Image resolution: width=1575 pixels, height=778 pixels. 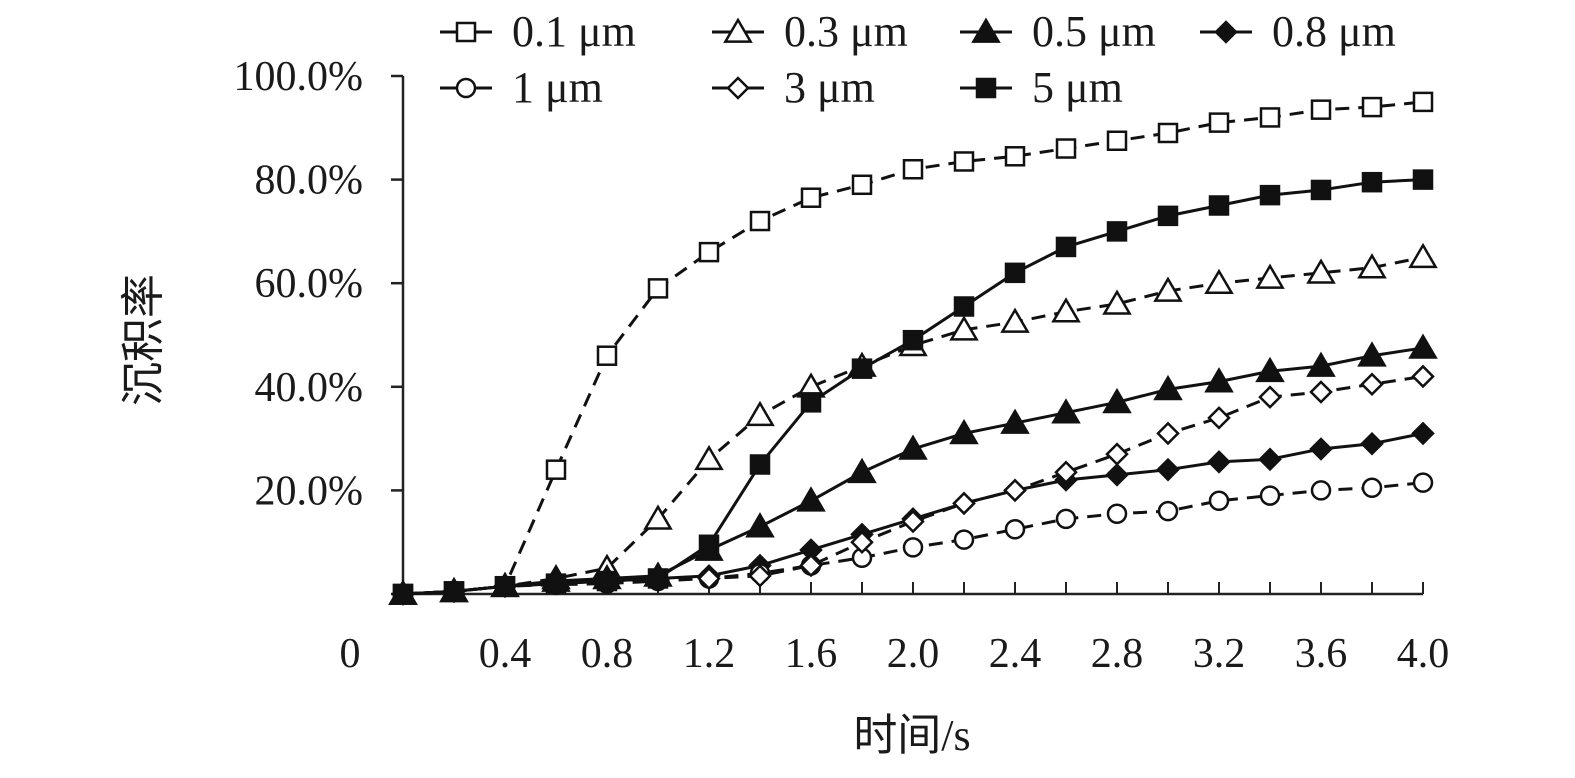 I want to click on y-tick-label: 60.0%, so click(x=309, y=284).